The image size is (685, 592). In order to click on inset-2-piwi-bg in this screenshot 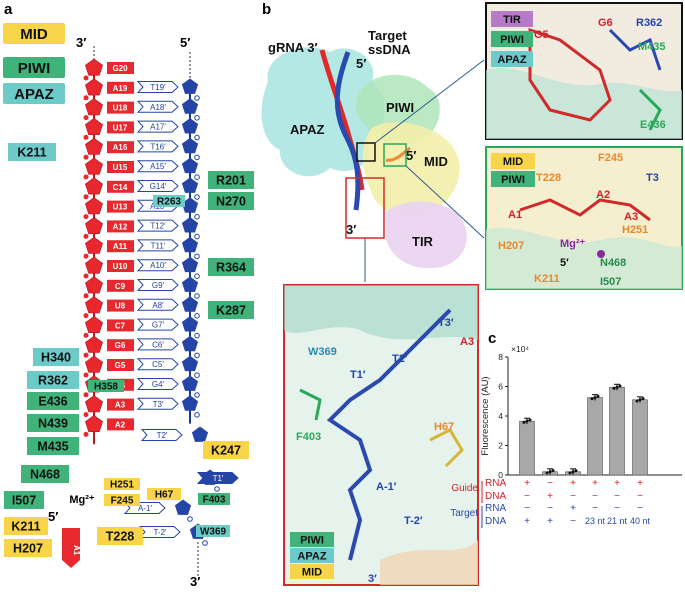, I will do `click(584, 258)`.